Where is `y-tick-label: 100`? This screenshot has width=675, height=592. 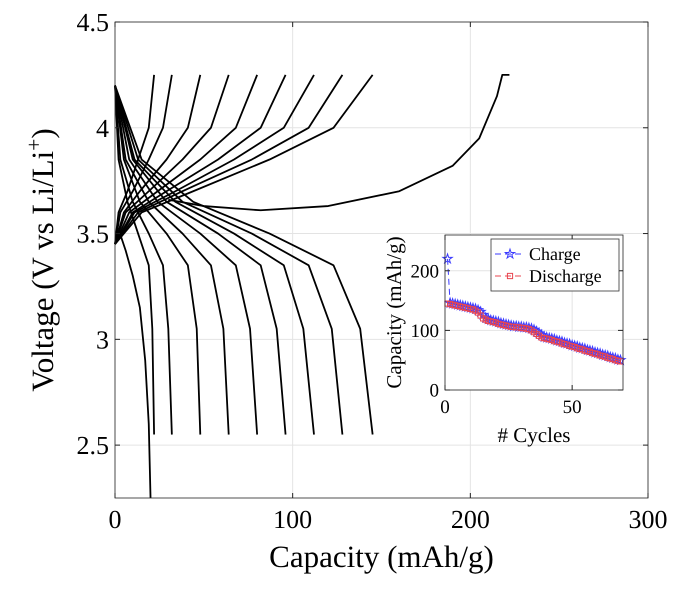
y-tick-label: 100 is located at coordinates (424, 331).